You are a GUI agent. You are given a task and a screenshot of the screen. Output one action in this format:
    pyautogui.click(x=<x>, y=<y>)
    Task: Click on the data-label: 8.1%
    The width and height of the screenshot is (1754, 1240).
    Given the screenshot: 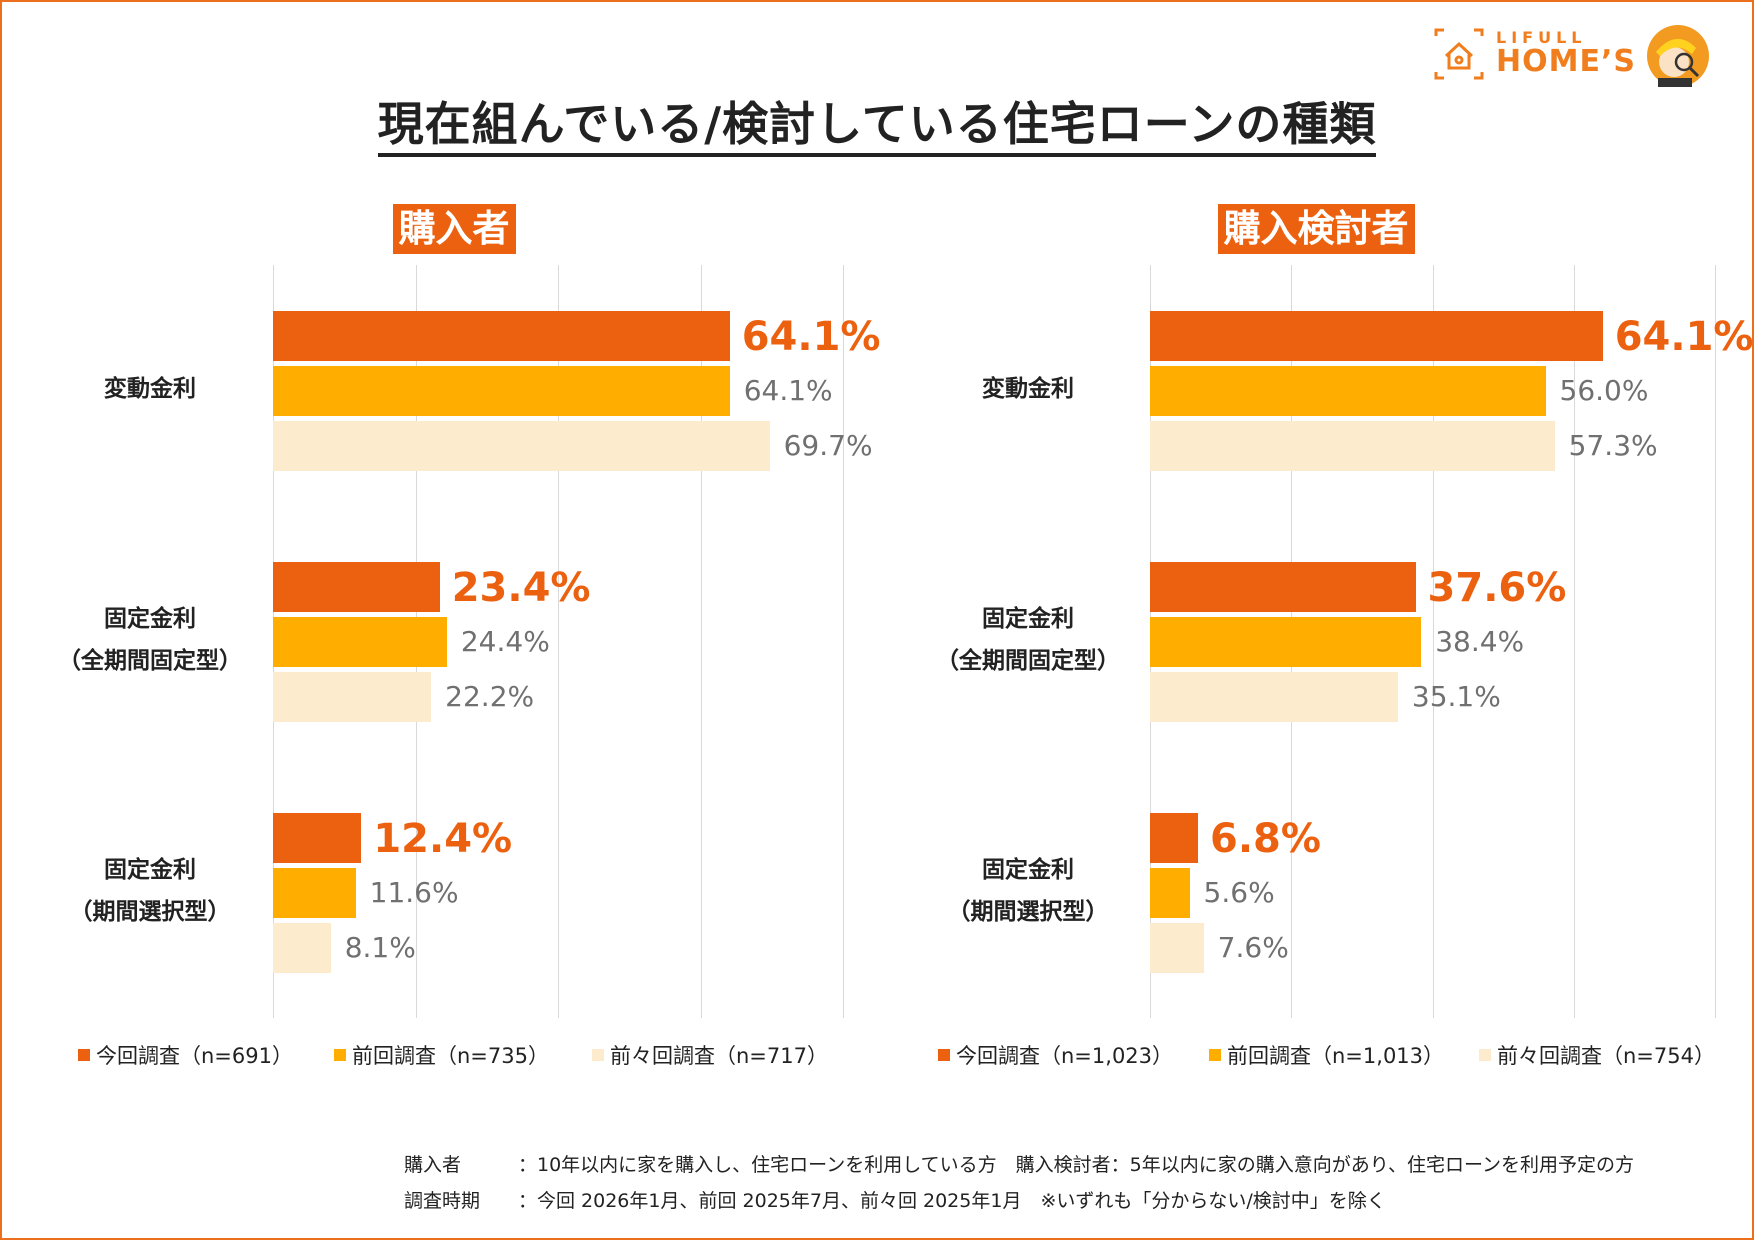 What is the action you would take?
    pyautogui.click(x=380, y=947)
    